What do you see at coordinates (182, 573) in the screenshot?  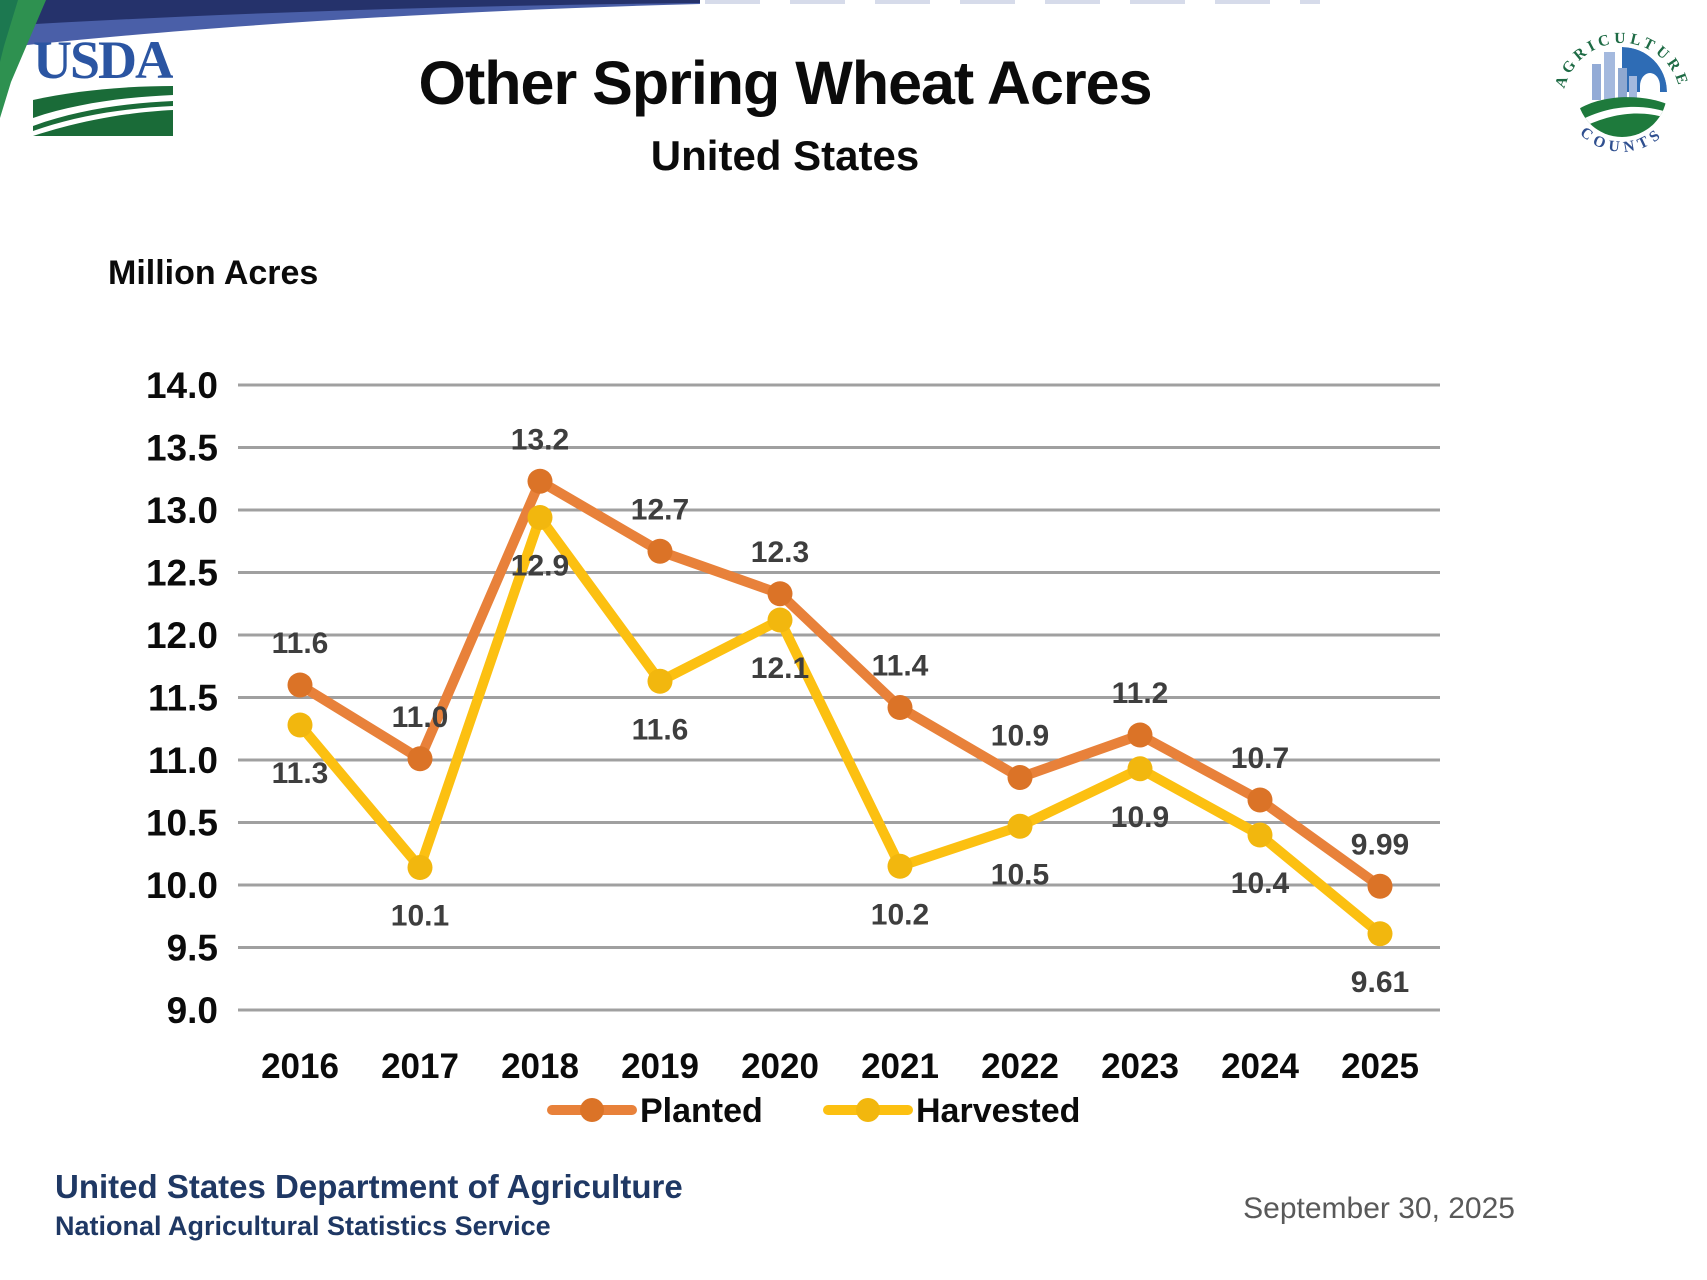 I see `y-tick-label: 12.5` at bounding box center [182, 573].